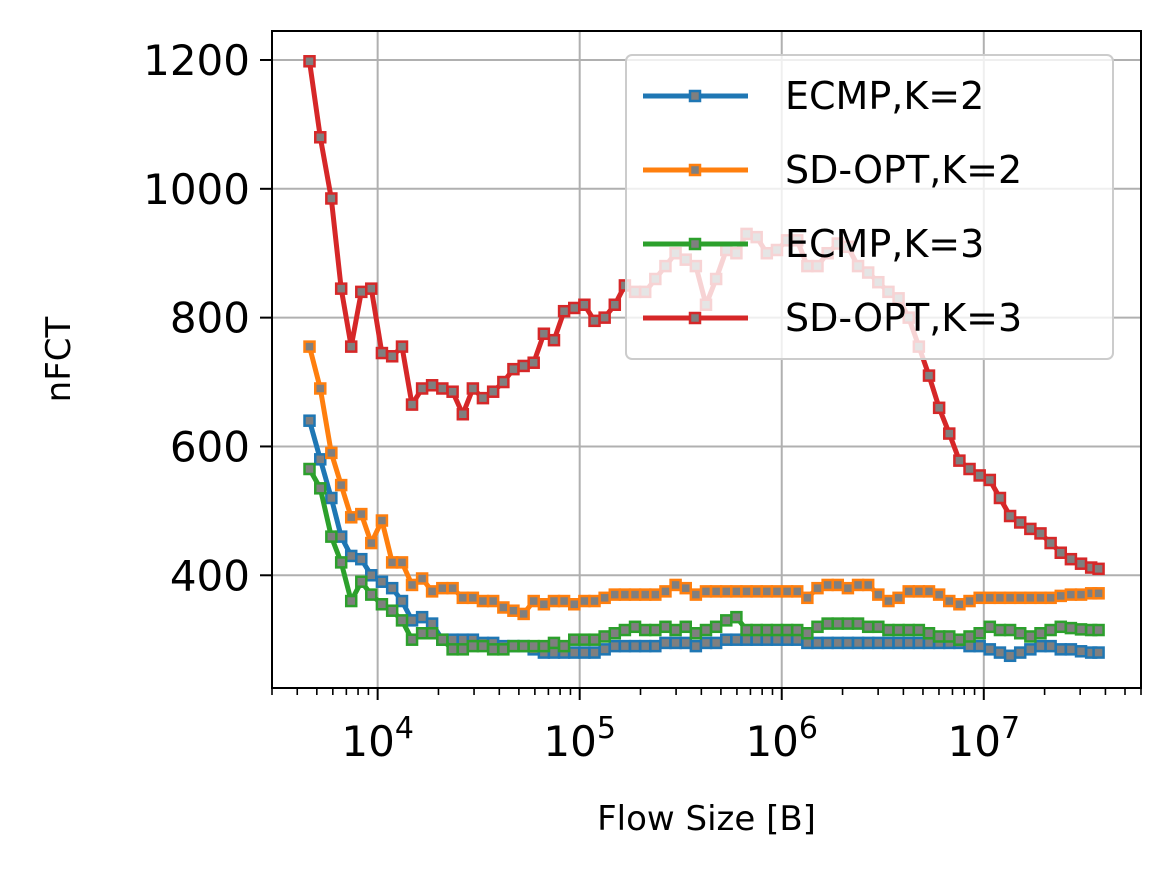  Describe the element at coordinates (813, 96) in the screenshot. I see `legend-item-0: ECMP,K=2` at that location.